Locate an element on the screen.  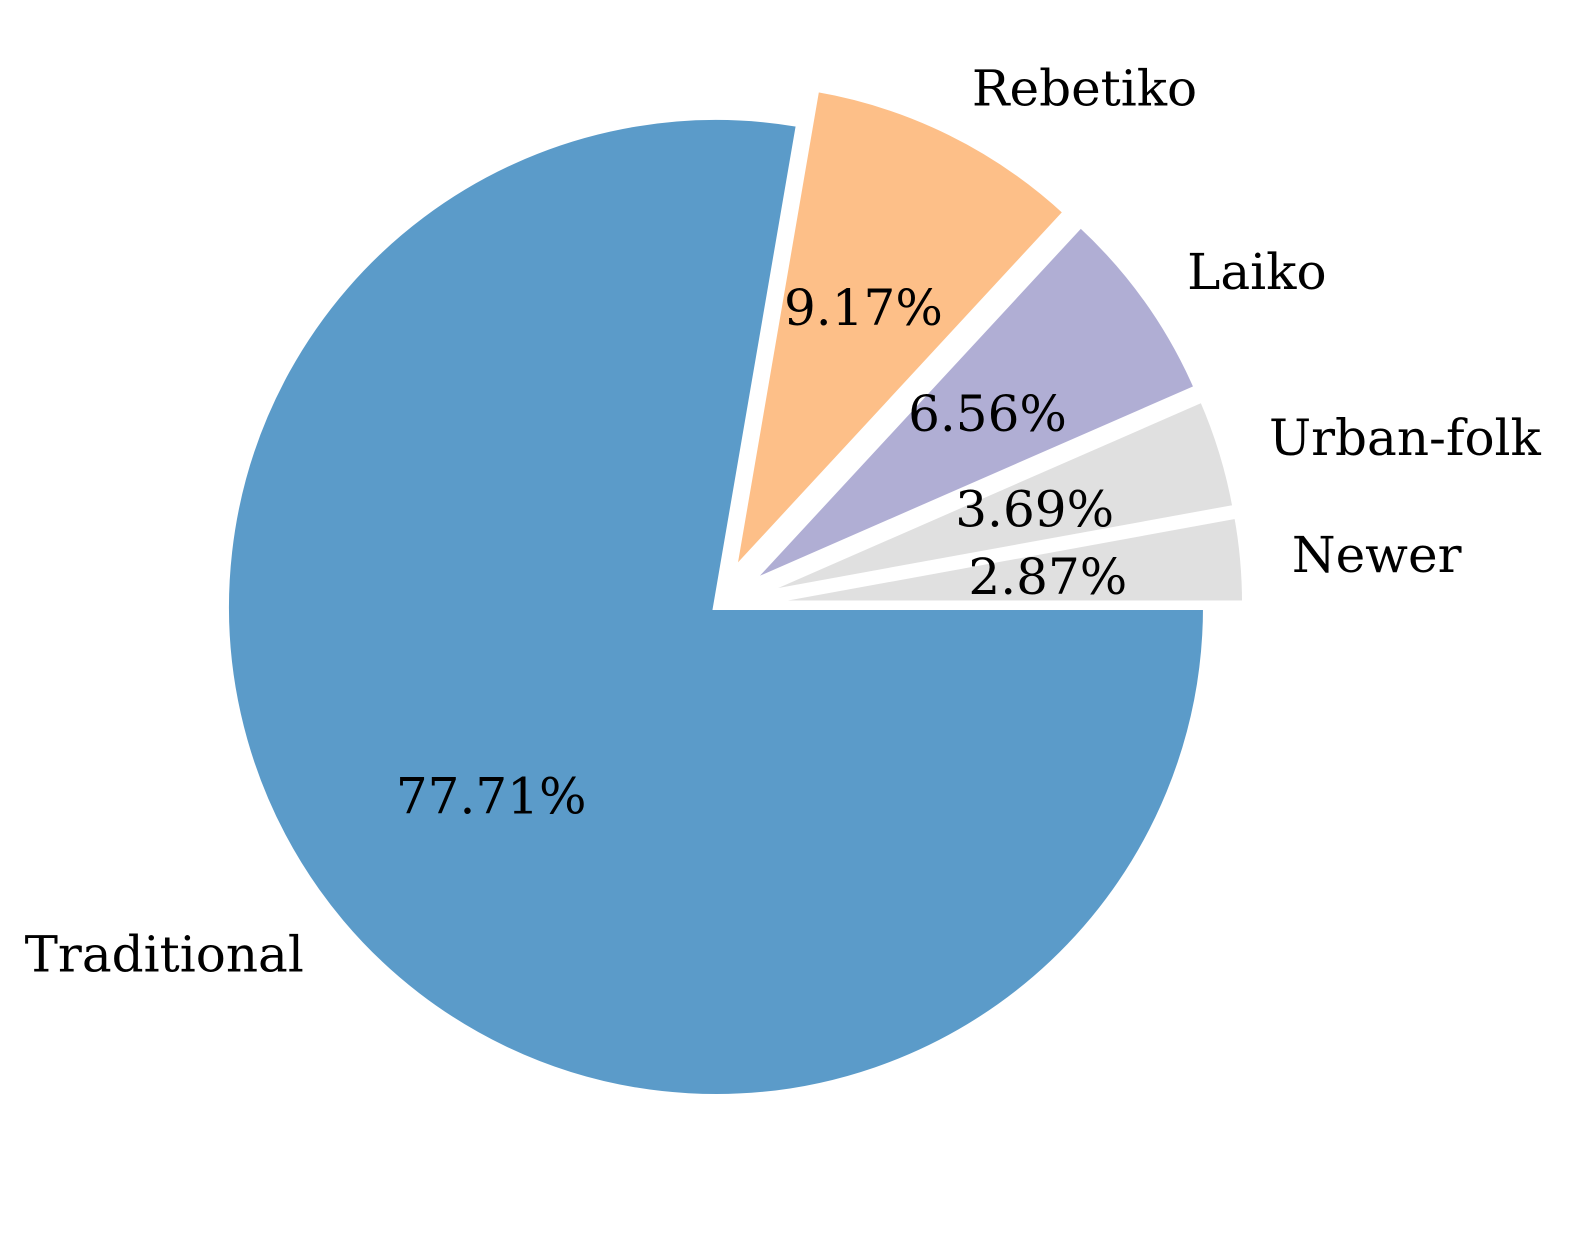
pie-category-label-newer: Newer is located at coordinates (1377, 555).